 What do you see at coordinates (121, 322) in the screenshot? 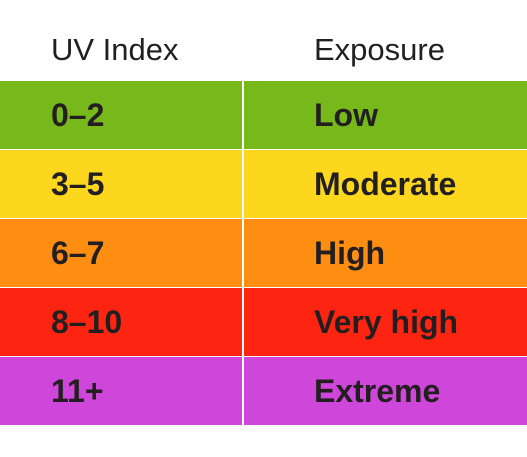
I see `uv-index-cell: 8–10` at bounding box center [121, 322].